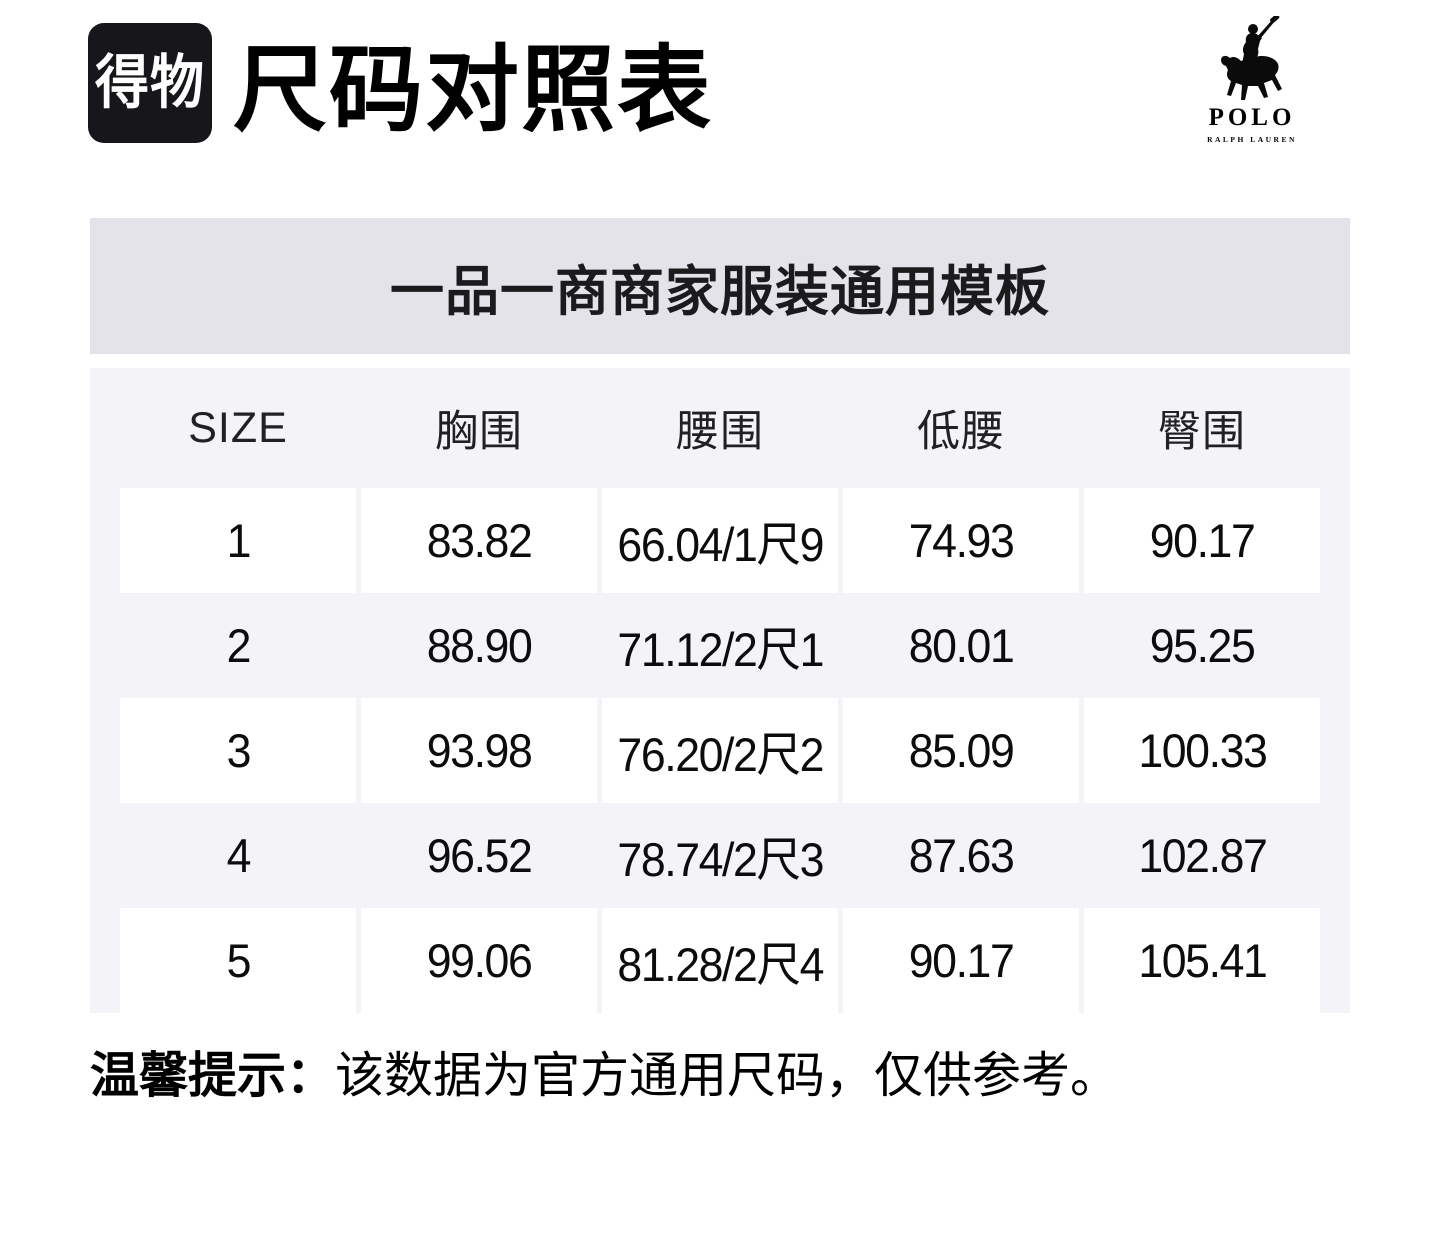  Describe the element at coordinates (1252, 139) in the screenshot. I see `polo-logo-subtext: RALPH LAUREN` at that location.